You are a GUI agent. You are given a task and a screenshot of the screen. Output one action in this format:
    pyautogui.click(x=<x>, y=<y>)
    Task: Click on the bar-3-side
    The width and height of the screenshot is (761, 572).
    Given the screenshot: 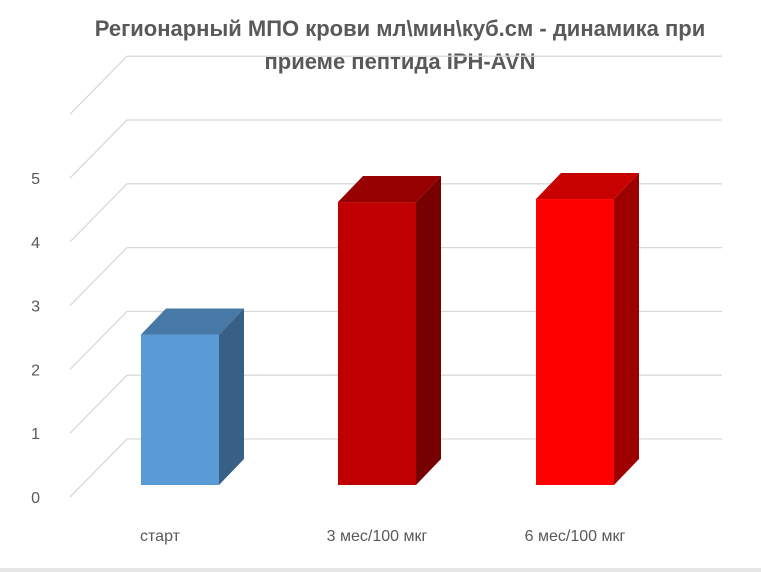 What is the action you would take?
    pyautogui.click(x=626, y=329)
    